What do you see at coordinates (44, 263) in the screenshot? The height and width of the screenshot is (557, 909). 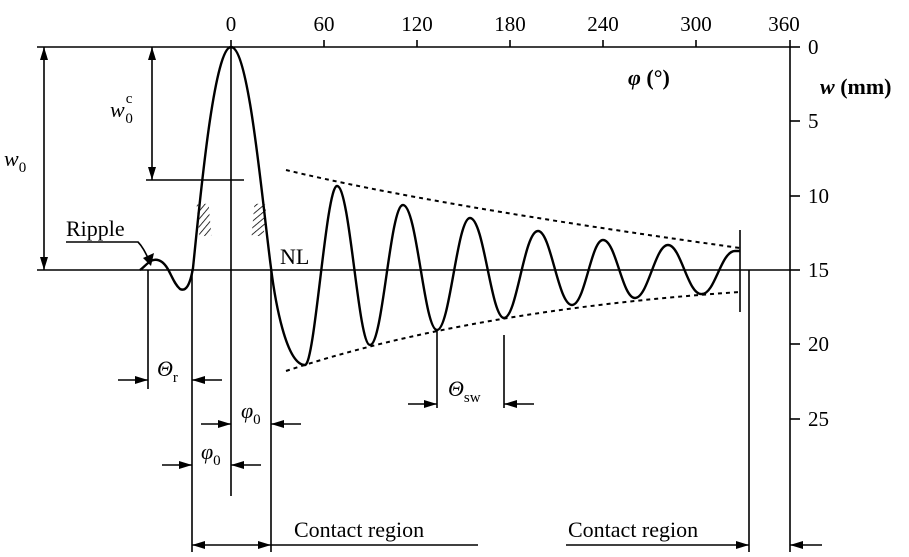 I see `w0-arrow-bottom` at bounding box center [44, 263].